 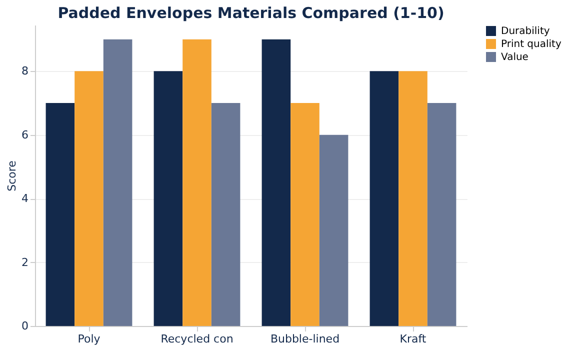 What do you see at coordinates (251, 13) in the screenshot?
I see `chart-title: Padded Envelopes Materials Compared (1-10)` at bounding box center [251, 13].